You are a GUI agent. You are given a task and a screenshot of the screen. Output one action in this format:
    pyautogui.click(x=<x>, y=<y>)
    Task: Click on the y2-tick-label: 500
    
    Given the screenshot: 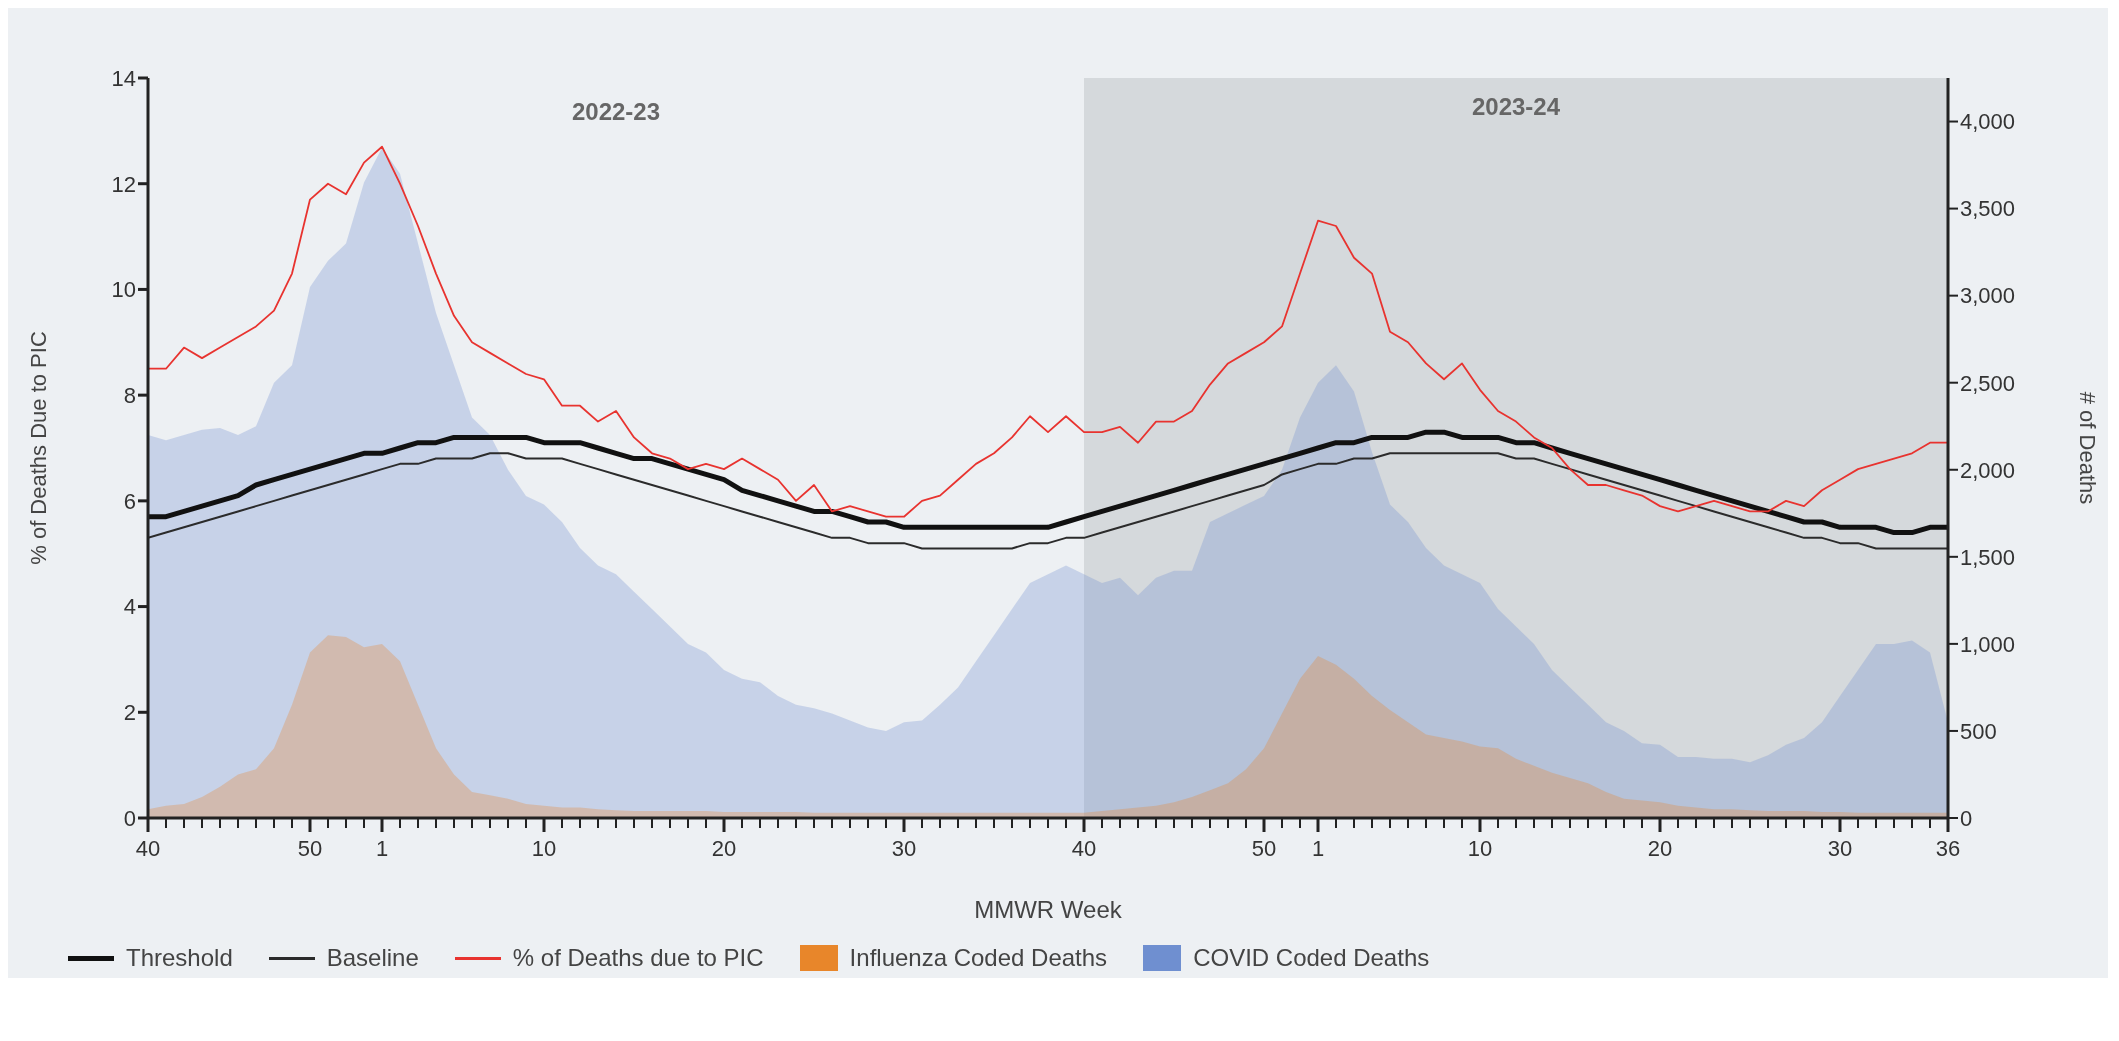 What is the action you would take?
    pyautogui.click(x=1978, y=731)
    